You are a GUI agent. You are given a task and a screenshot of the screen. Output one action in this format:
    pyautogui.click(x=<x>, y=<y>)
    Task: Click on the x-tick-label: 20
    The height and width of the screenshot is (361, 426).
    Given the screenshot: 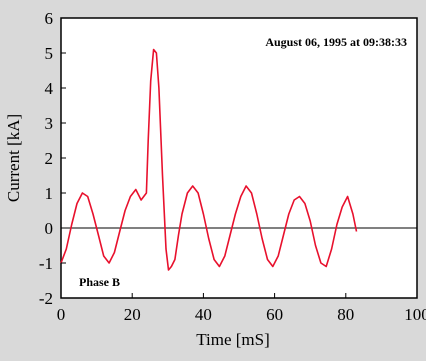 What is the action you would take?
    pyautogui.click(x=132, y=314)
    